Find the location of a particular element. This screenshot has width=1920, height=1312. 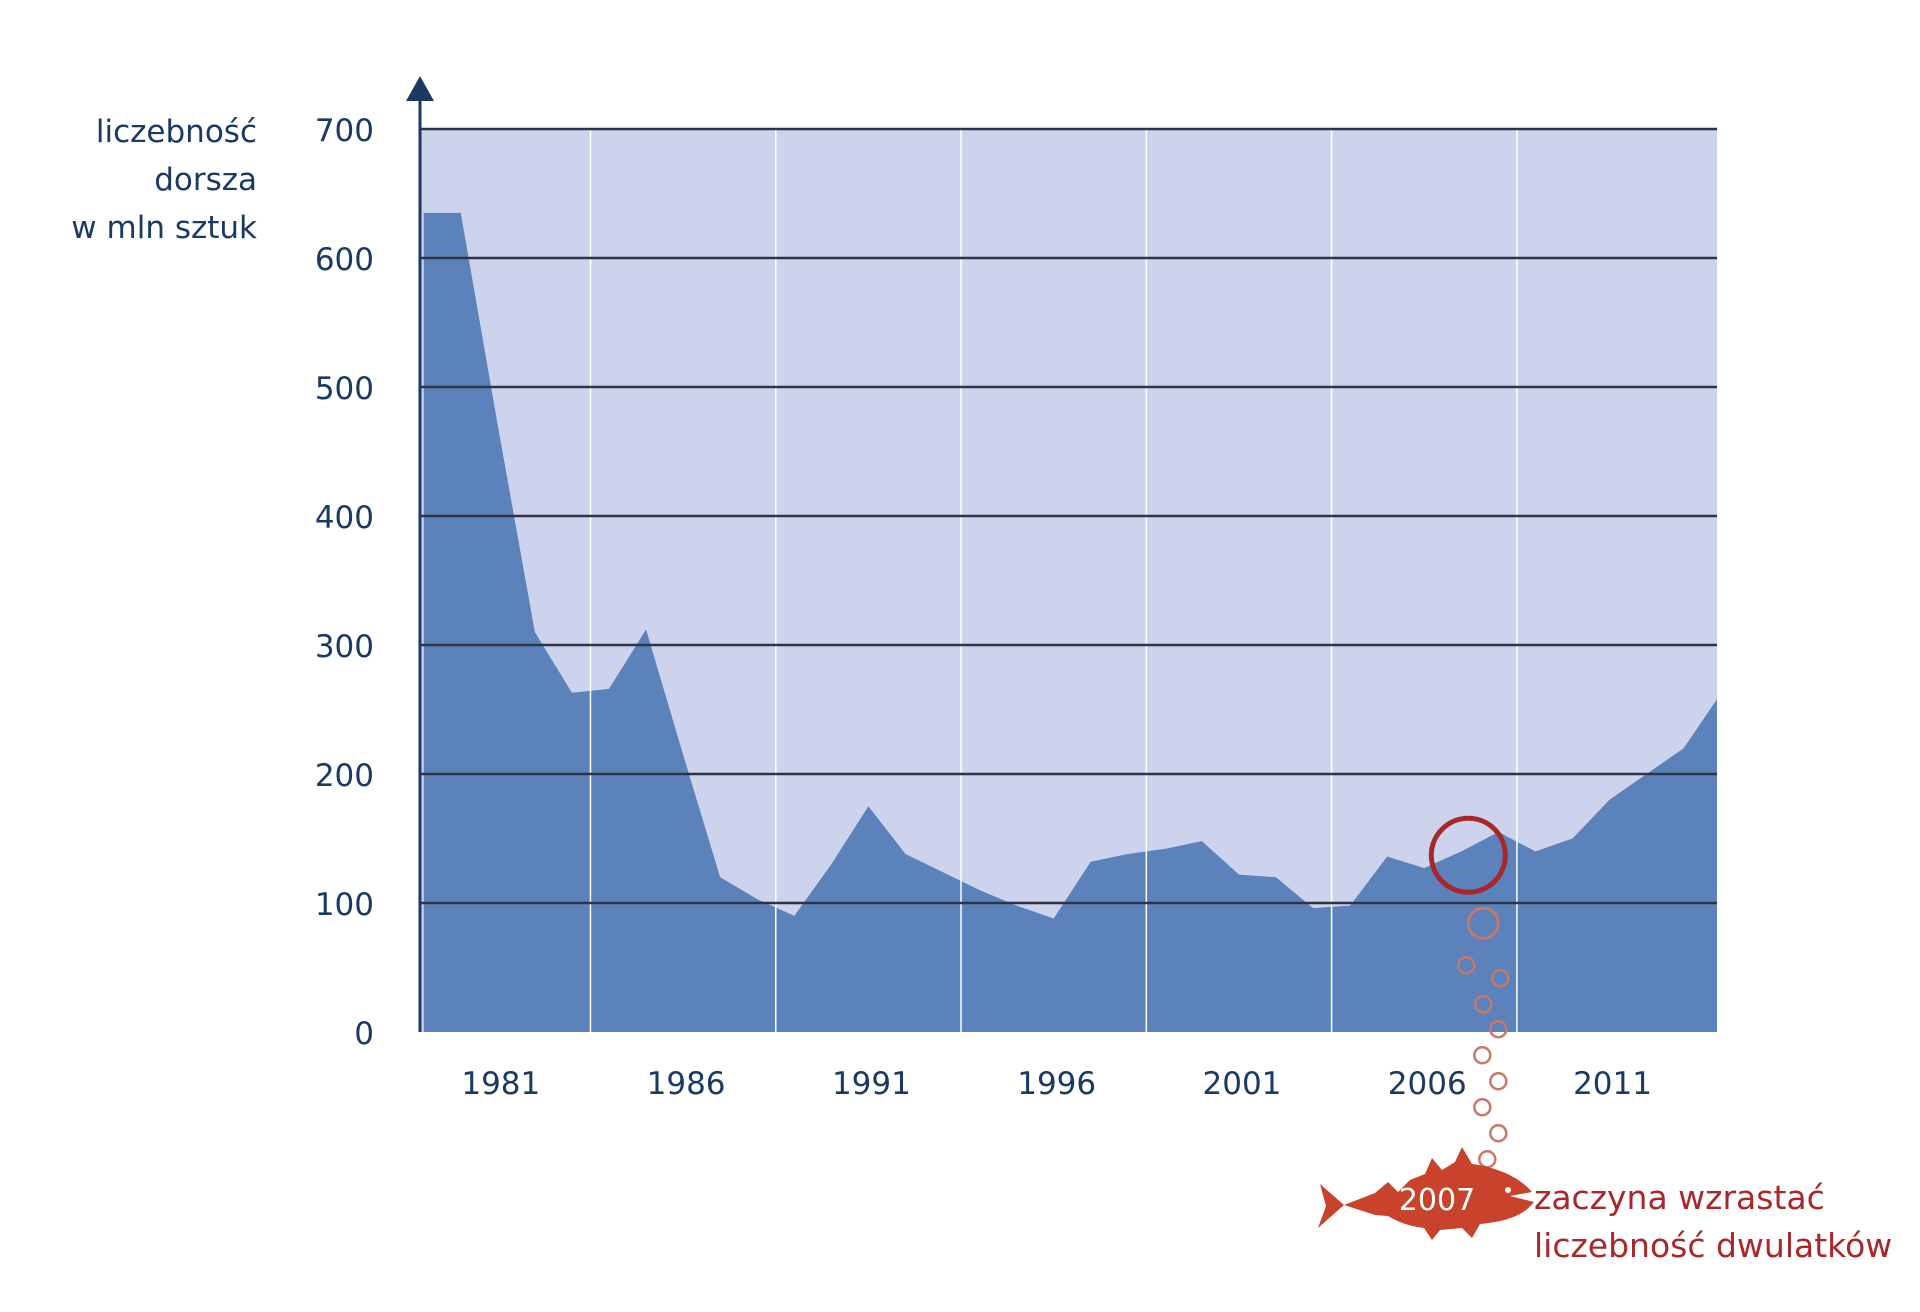

x-tick-label: 1991 is located at coordinates (871, 1084).